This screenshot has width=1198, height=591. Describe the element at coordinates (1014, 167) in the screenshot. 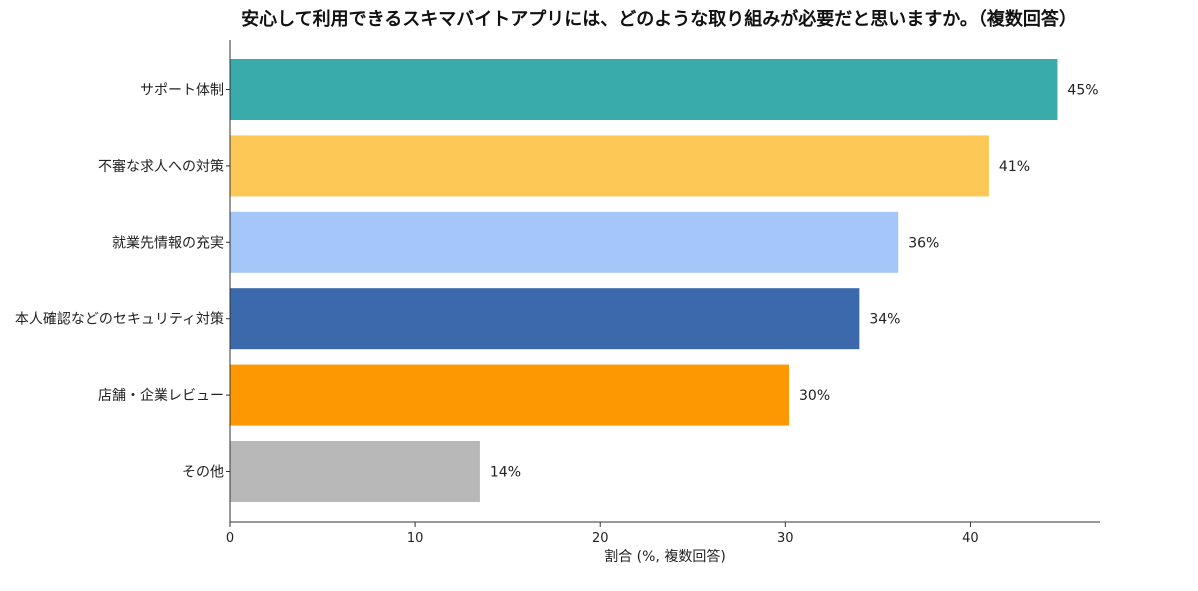

I see `bar-value-label: 41%` at that location.